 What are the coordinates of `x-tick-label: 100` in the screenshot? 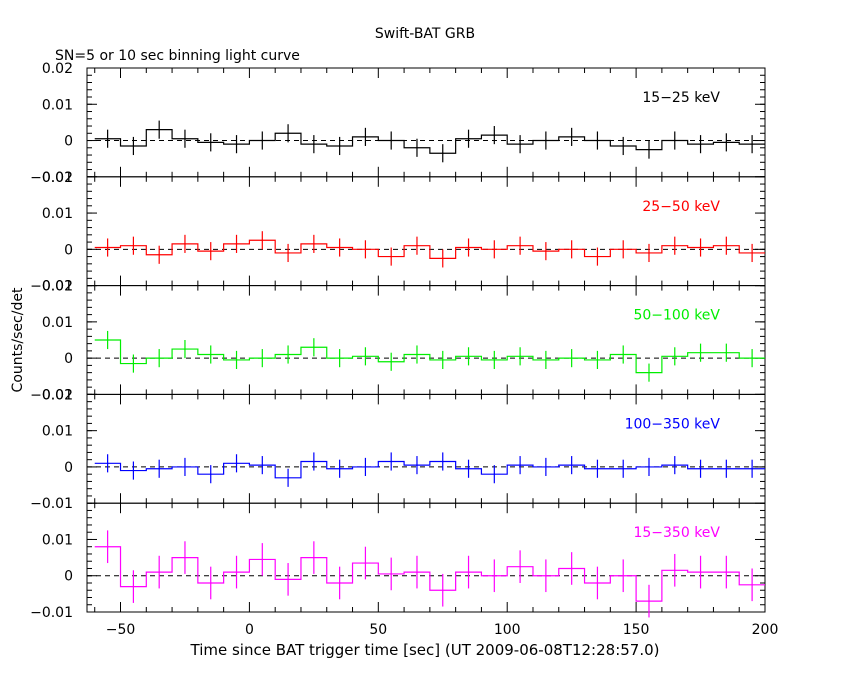 It's located at (507, 630).